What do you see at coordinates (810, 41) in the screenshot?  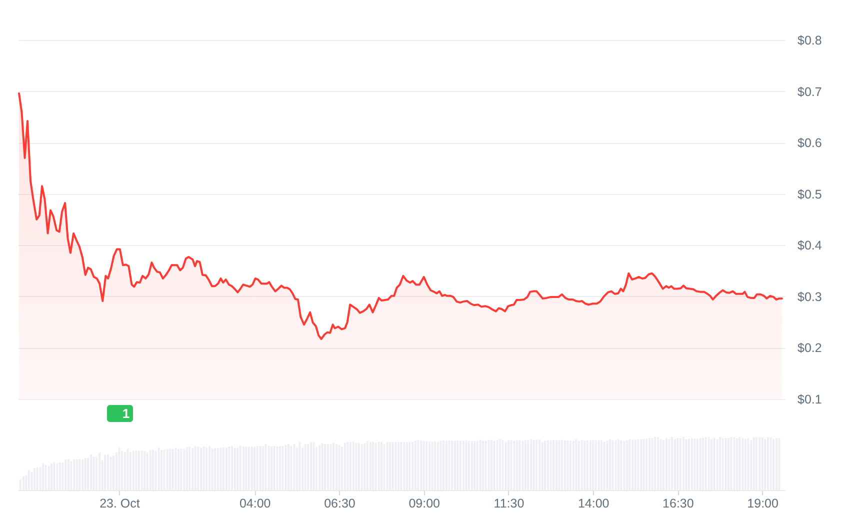 I see `y-tick-label: $0.8` at bounding box center [810, 41].